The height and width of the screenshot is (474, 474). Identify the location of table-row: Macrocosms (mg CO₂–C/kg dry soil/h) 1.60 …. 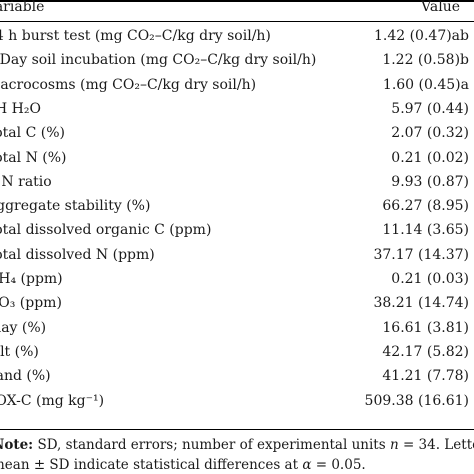
(237, 85).